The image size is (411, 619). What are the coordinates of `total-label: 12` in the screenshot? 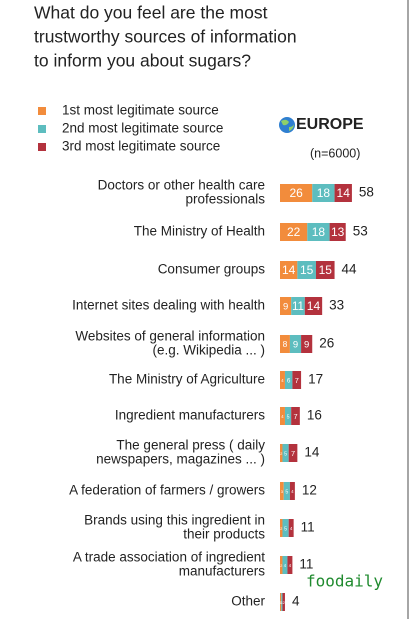 It's located at (309, 490).